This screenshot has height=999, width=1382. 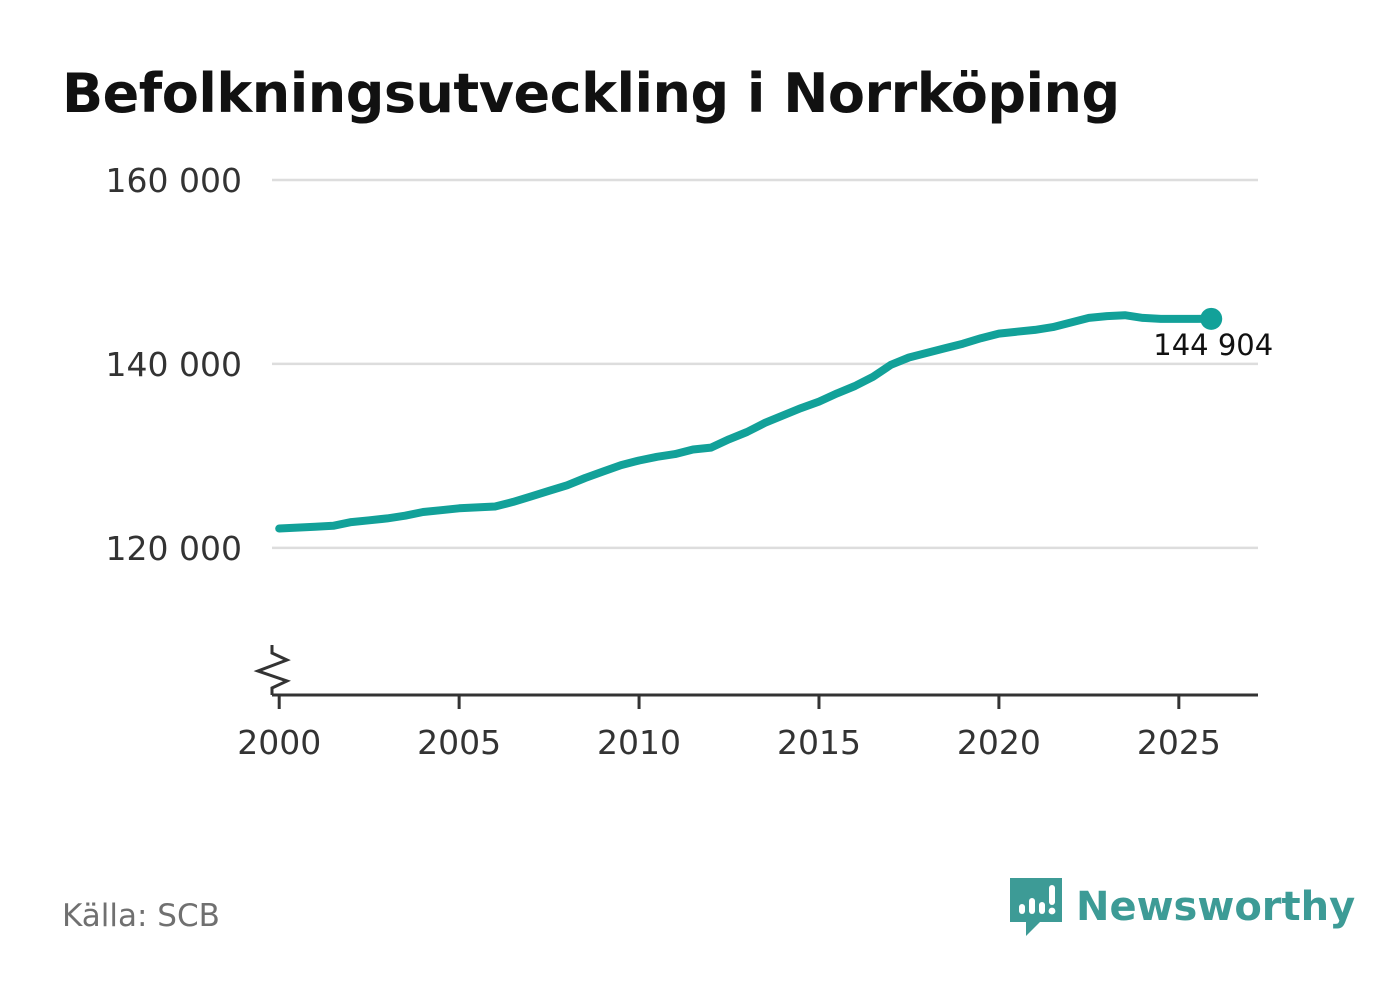 I want to click on axis-break-marker, so click(x=272, y=670).